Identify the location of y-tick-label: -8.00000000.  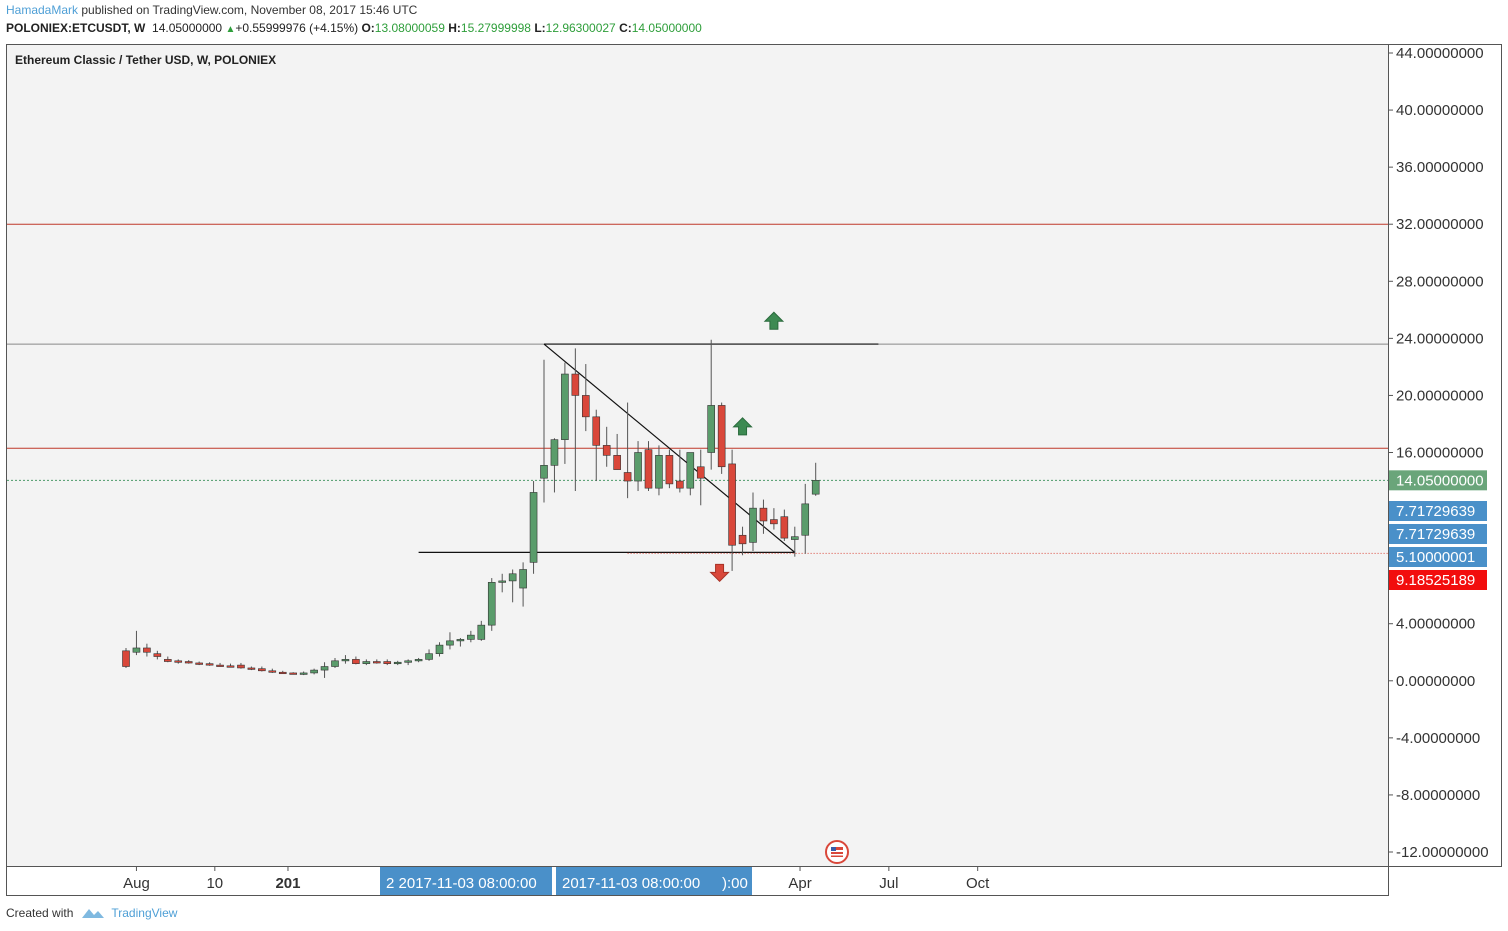
(1438, 795).